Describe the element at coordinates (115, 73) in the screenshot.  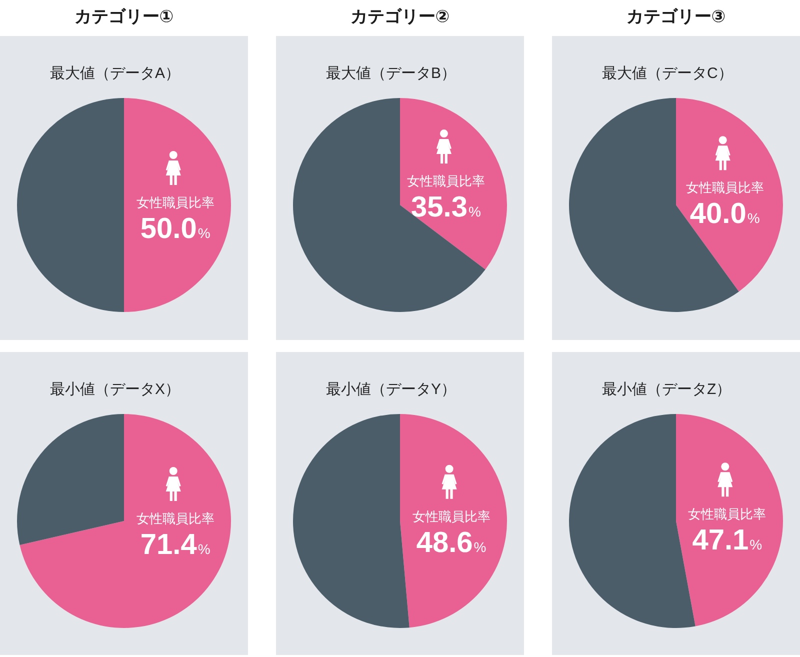
I see `chart-subtitle: 最大値（データA）` at that location.